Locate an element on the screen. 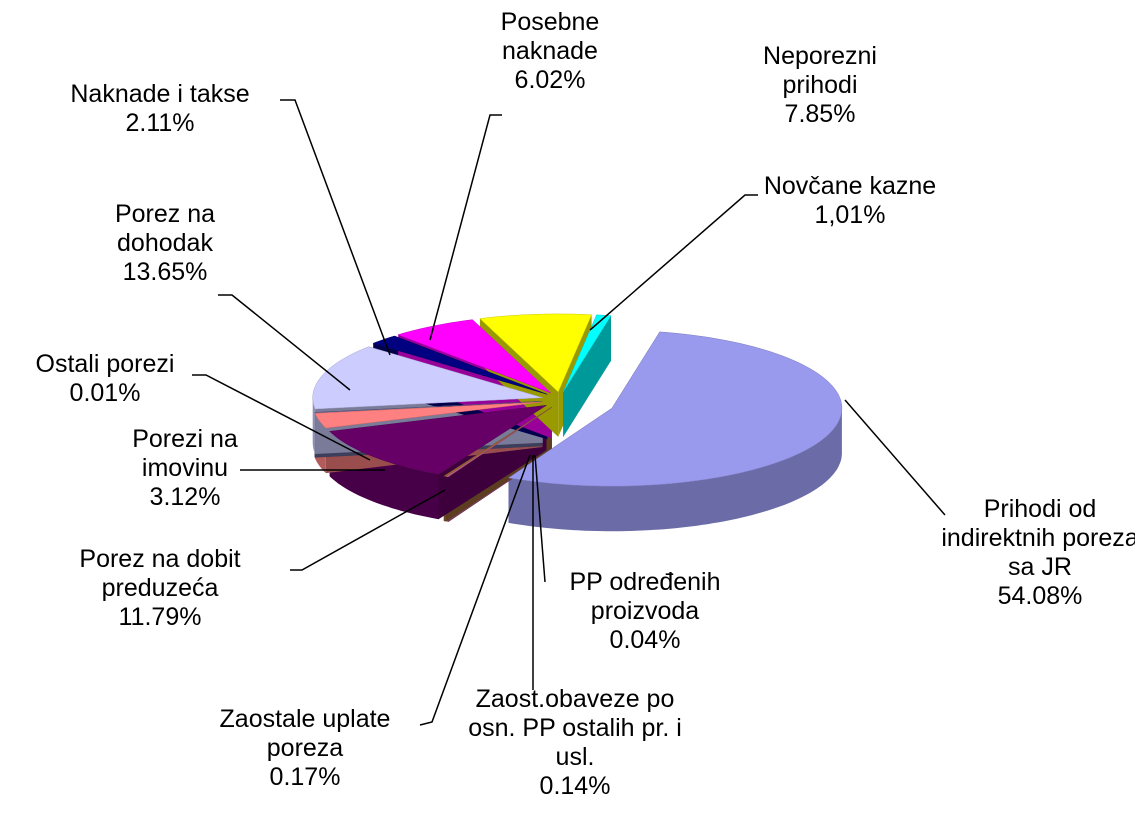 The width and height of the screenshot is (1135, 822). category-name: Neporezni prihodi is located at coordinates (820, 70).